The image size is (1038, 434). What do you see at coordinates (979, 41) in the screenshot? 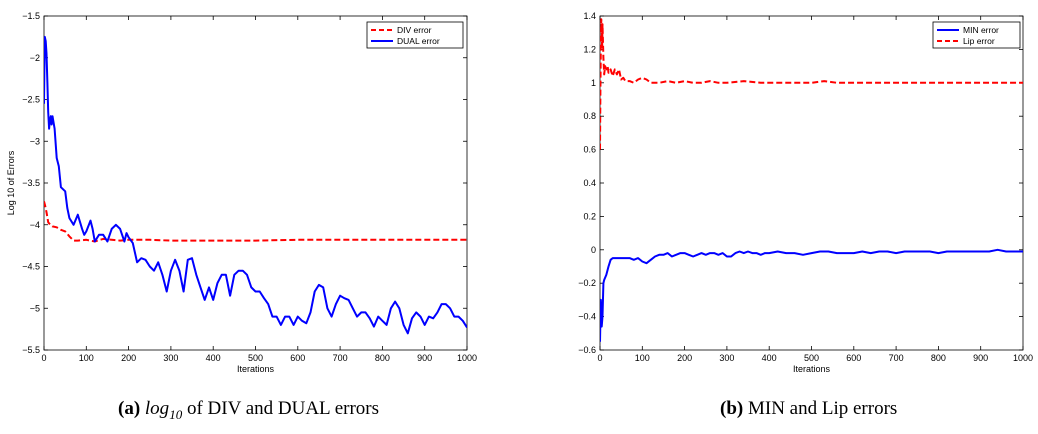
I see `legend-label: Lip error` at bounding box center [979, 41].